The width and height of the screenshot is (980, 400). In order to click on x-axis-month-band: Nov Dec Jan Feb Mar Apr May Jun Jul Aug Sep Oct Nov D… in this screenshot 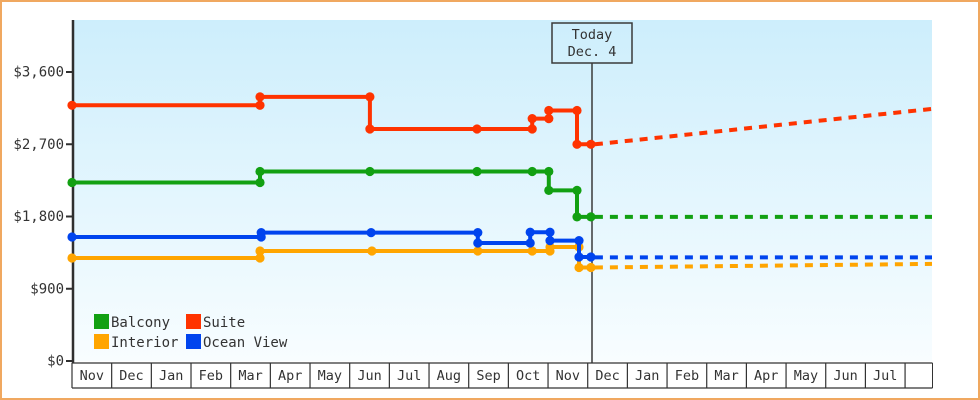, I will do `click(502, 375)`.